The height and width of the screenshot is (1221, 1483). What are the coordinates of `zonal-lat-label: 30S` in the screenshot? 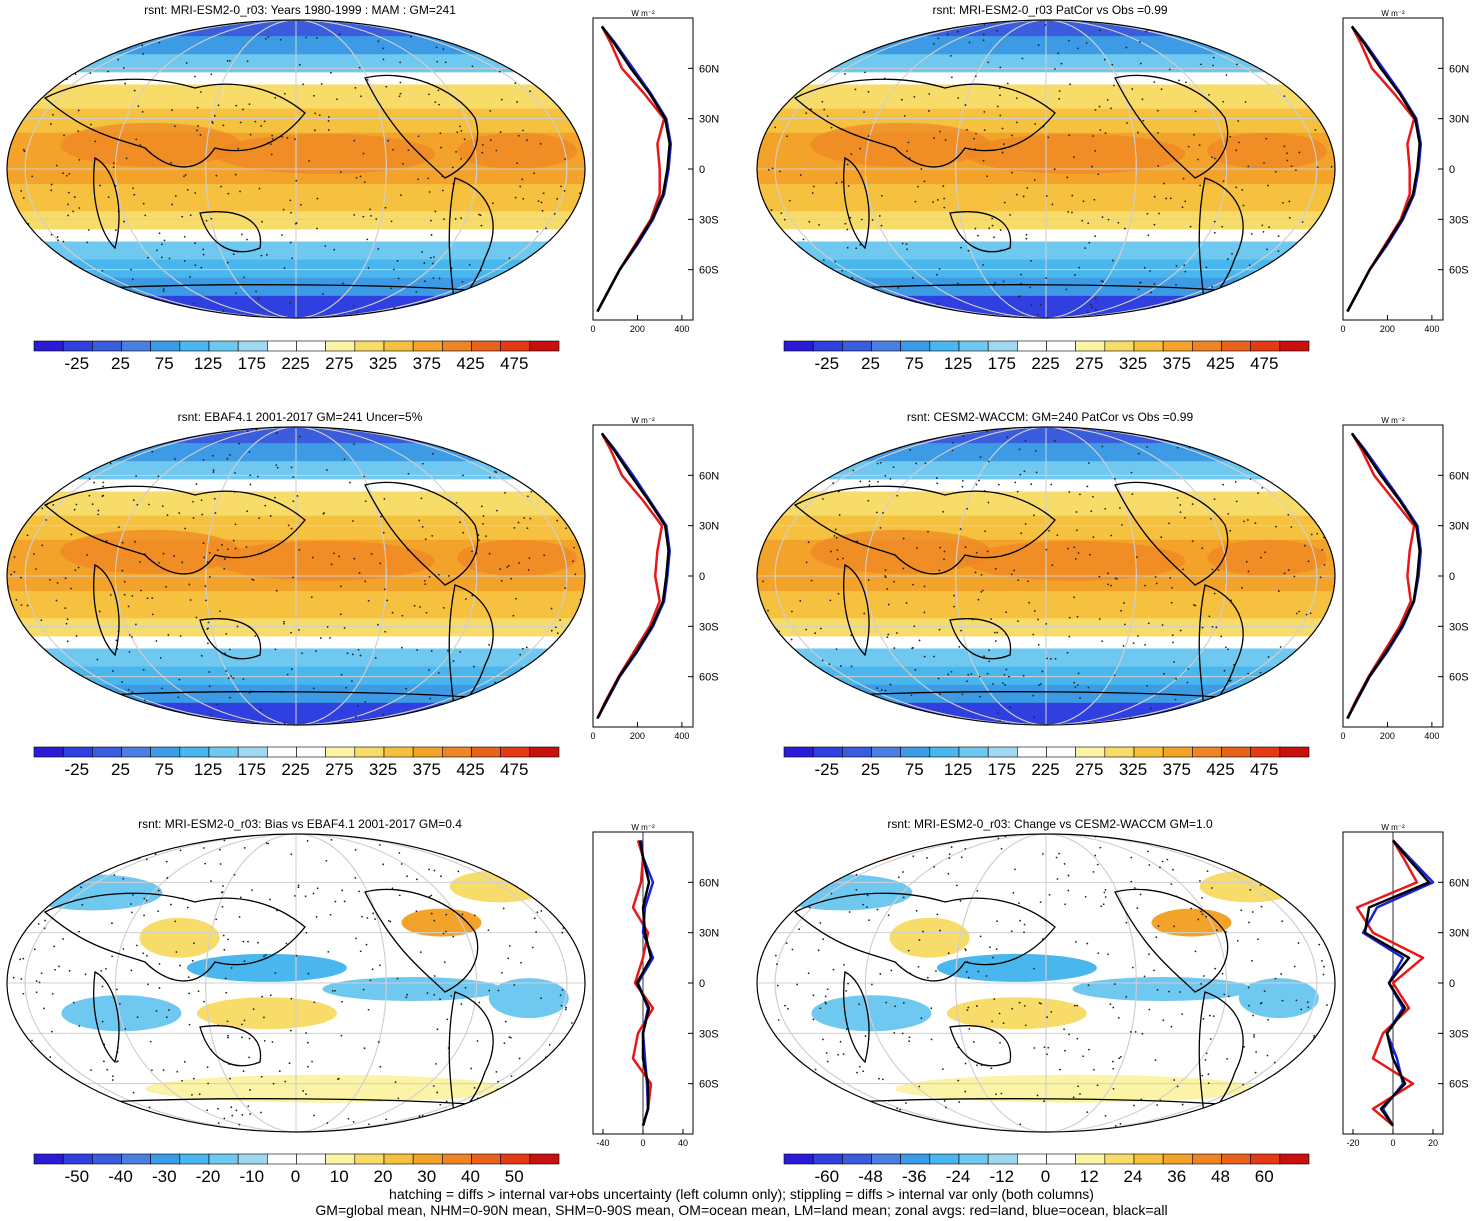 It's located at (709, 627).